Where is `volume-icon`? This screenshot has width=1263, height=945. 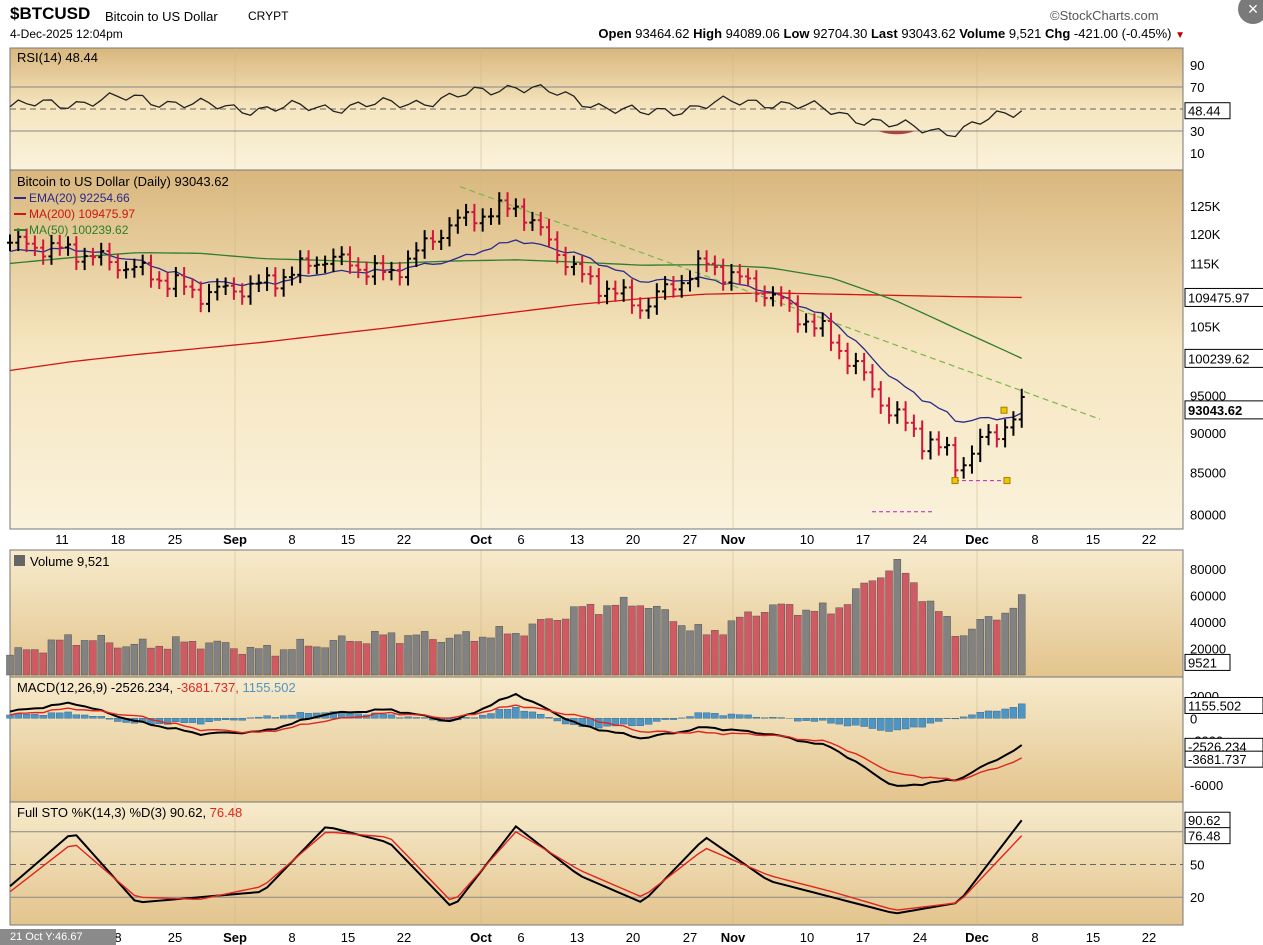 volume-icon is located at coordinates (19, 560).